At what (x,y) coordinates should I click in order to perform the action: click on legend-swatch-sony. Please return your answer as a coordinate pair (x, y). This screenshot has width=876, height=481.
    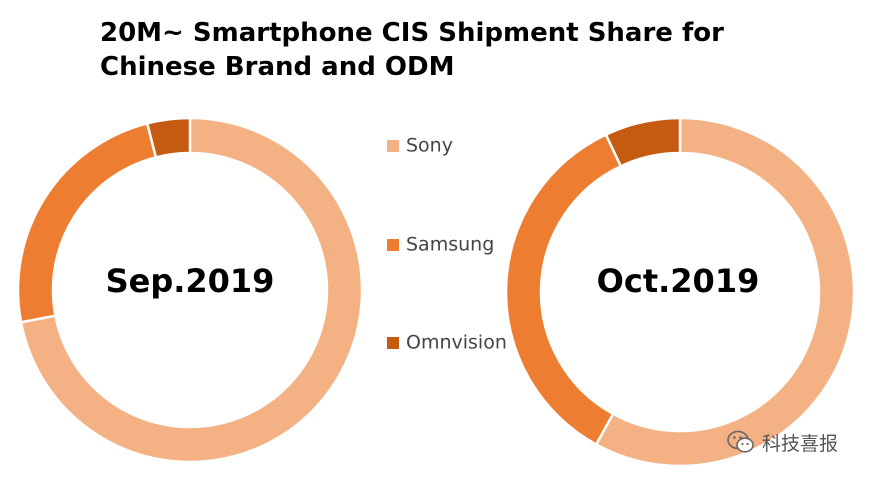
    Looking at the image, I should click on (393, 146).